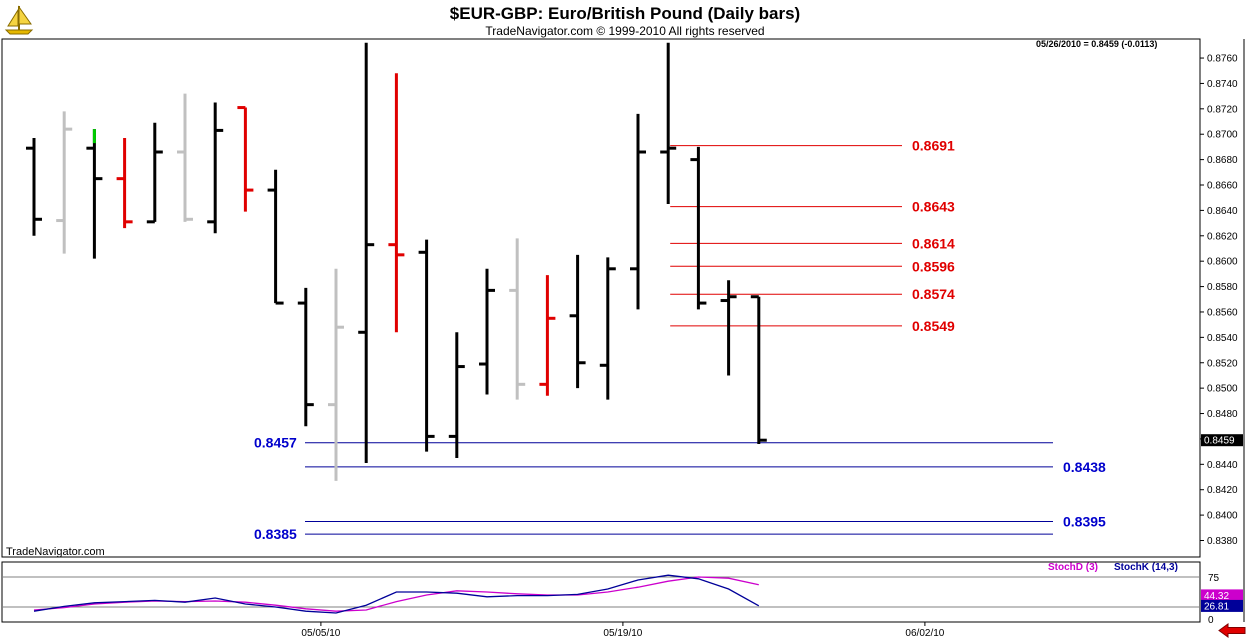 The height and width of the screenshot is (643, 1250). What do you see at coordinates (1222, 312) in the screenshot?
I see `y-tick-label: 0.8560` at bounding box center [1222, 312].